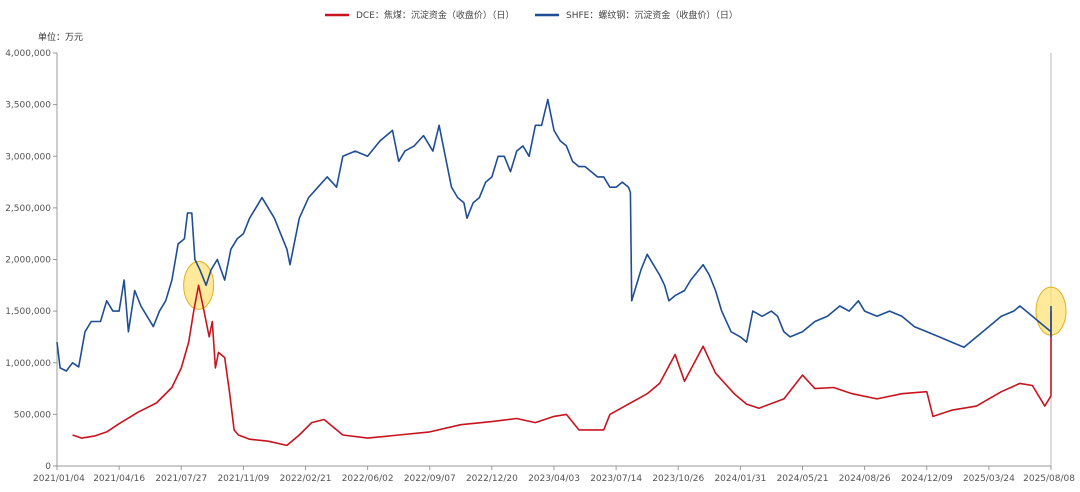 Image resolution: width=1080 pixels, height=492 pixels. I want to click on y-tick-label: 2,500,000, so click(28, 209).